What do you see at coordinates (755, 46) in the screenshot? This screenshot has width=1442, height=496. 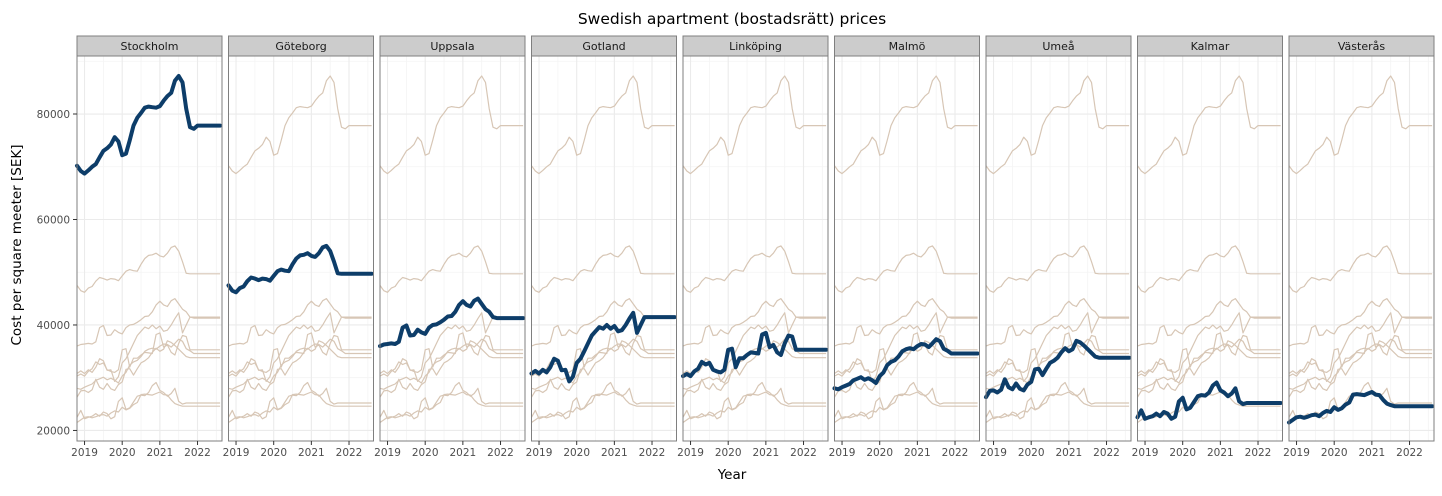 I see `facet-strip-label: Linköping` at bounding box center [755, 46].